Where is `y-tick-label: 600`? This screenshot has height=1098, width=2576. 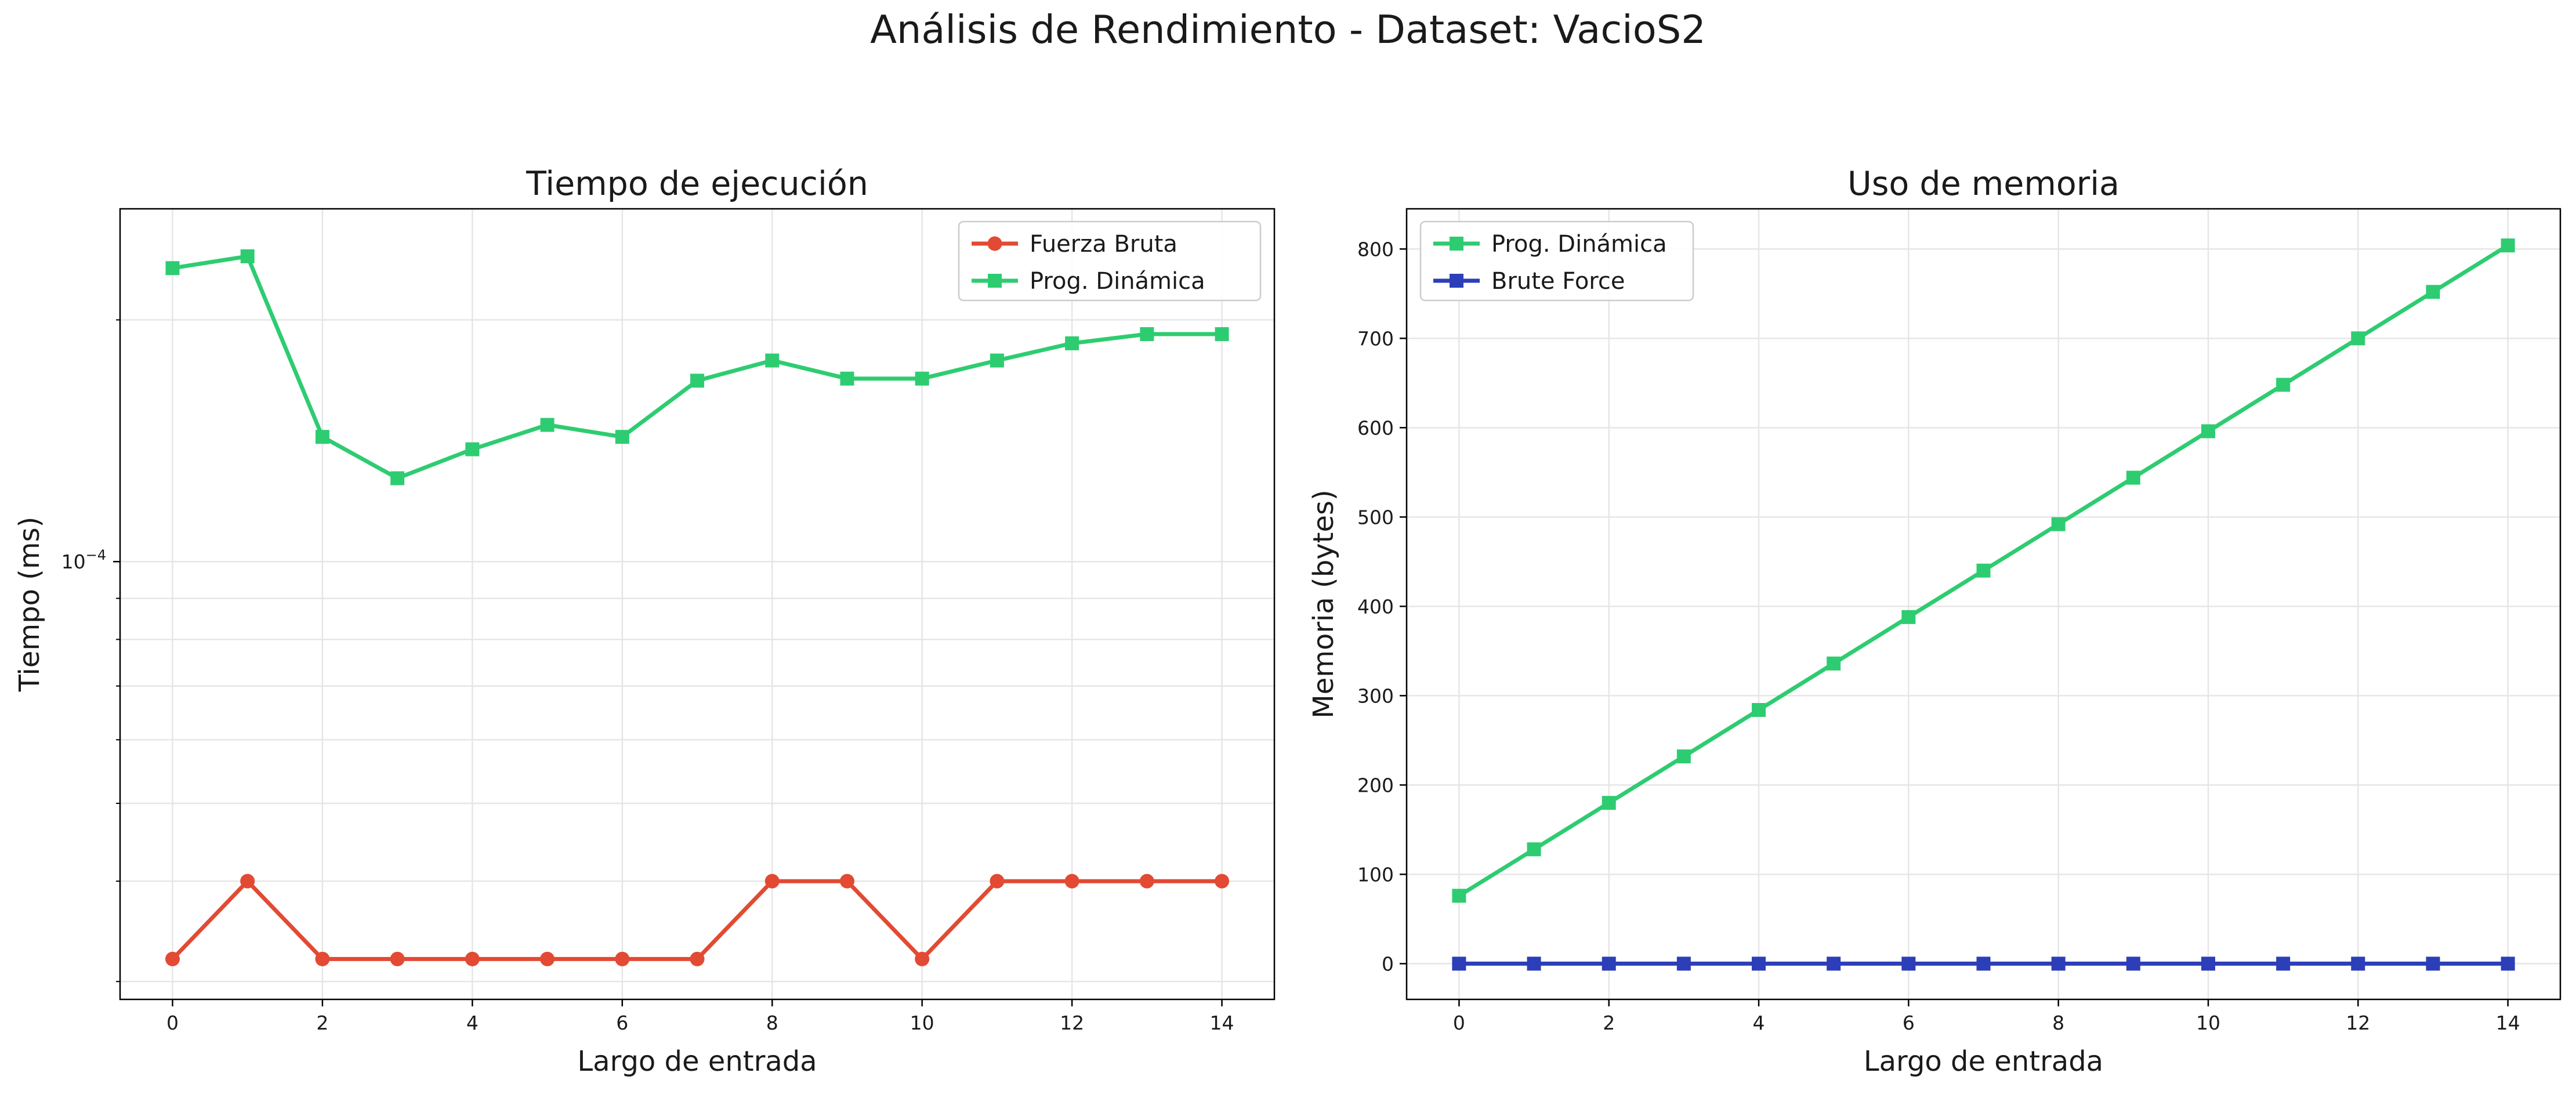 y-tick-label: 600 is located at coordinates (1376, 427).